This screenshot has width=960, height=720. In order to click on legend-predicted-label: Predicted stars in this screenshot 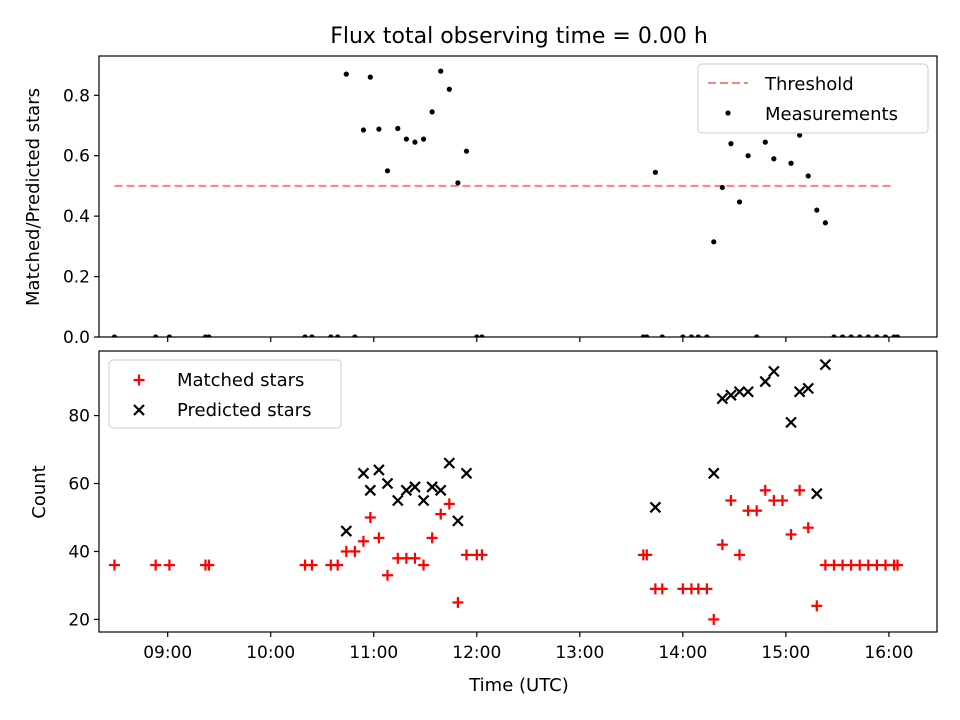, I will do `click(244, 410)`.